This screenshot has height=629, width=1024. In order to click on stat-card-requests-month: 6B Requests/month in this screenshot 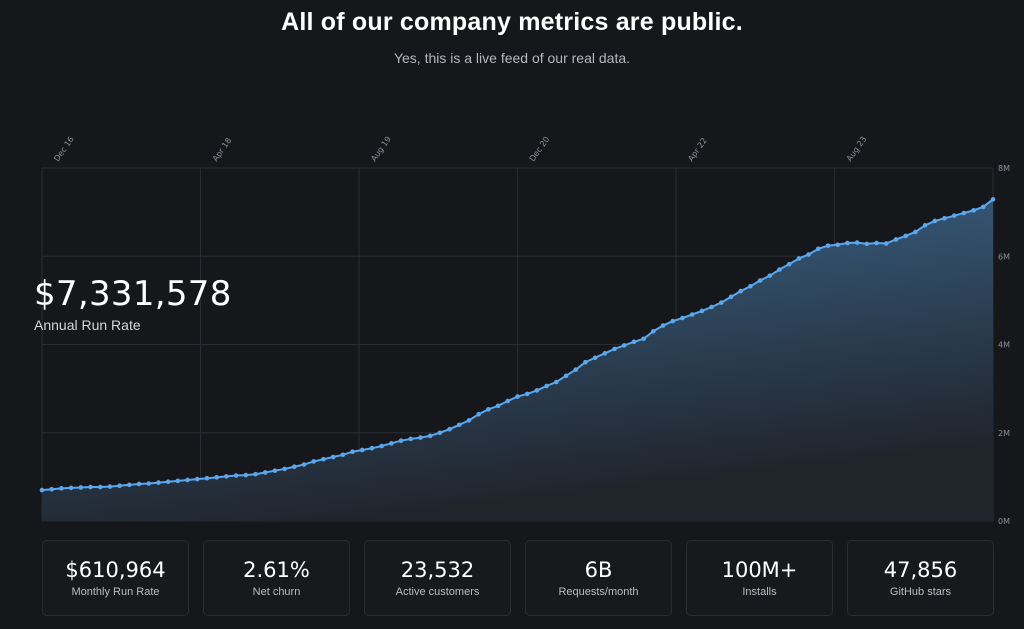, I will do `click(598, 578)`.